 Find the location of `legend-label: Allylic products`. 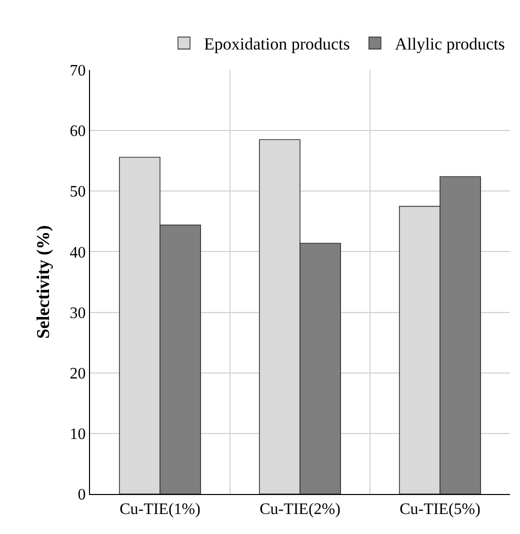

legend-label: Allylic products is located at coordinates (449, 44).